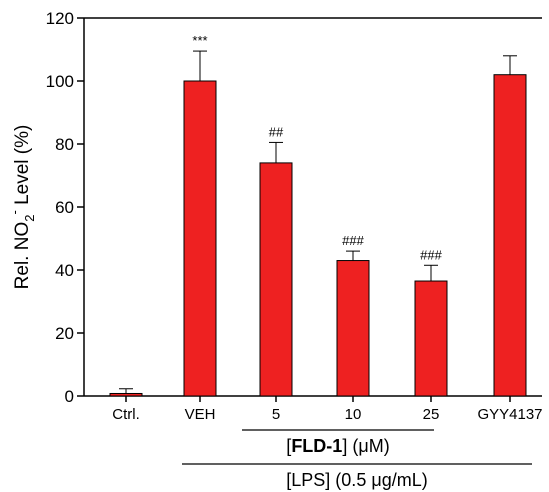 Image resolution: width=549 pixels, height=492 pixels. What do you see at coordinates (60, 18) in the screenshot?
I see `y-tick-label: 120` at bounding box center [60, 18].